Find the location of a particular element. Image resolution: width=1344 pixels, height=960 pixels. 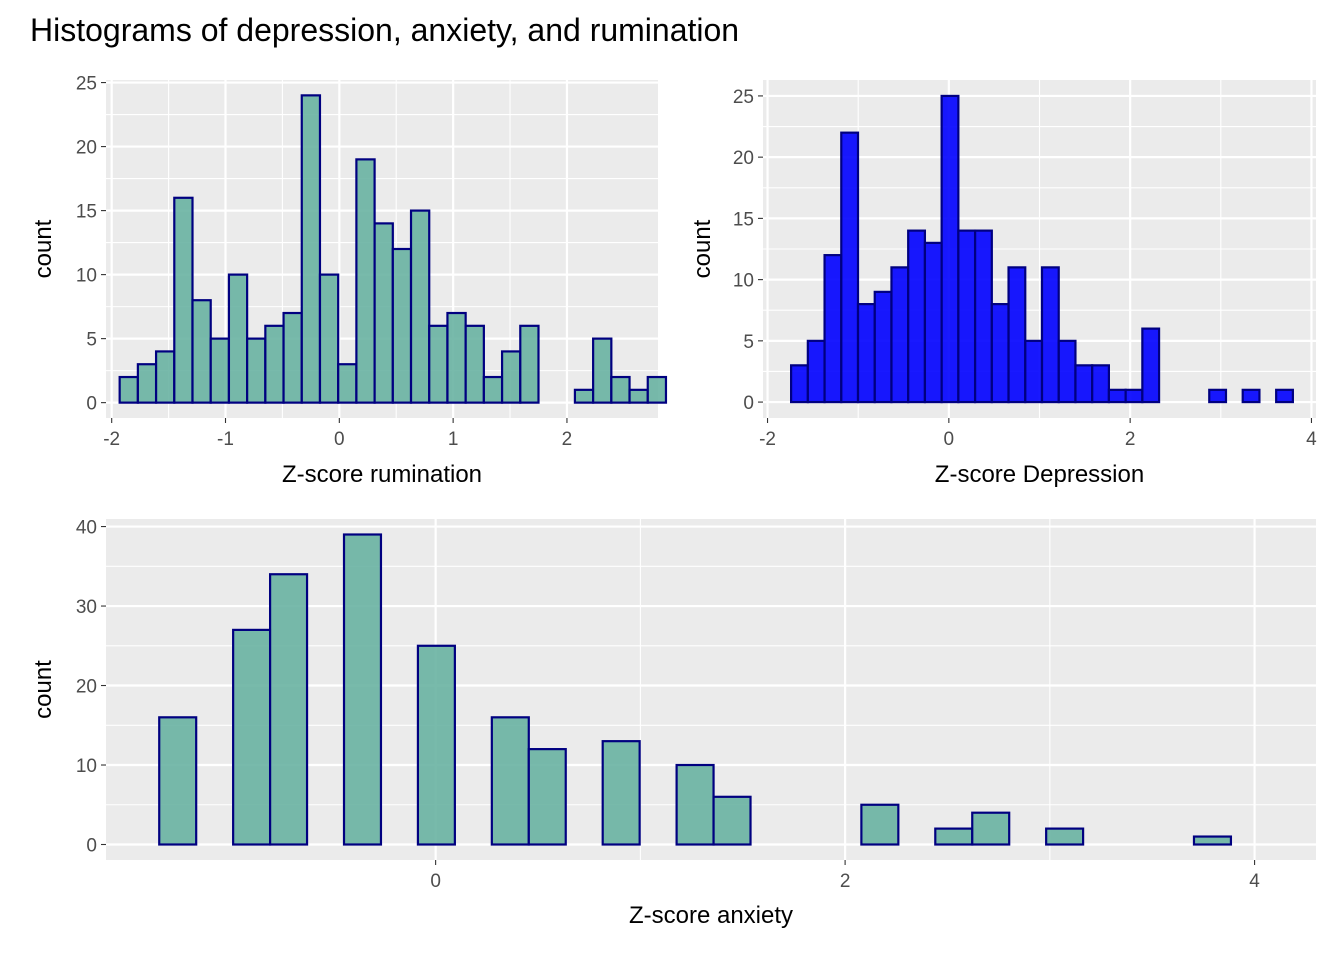

x-axis-title: Z-score anxiety is located at coordinates (711, 915).